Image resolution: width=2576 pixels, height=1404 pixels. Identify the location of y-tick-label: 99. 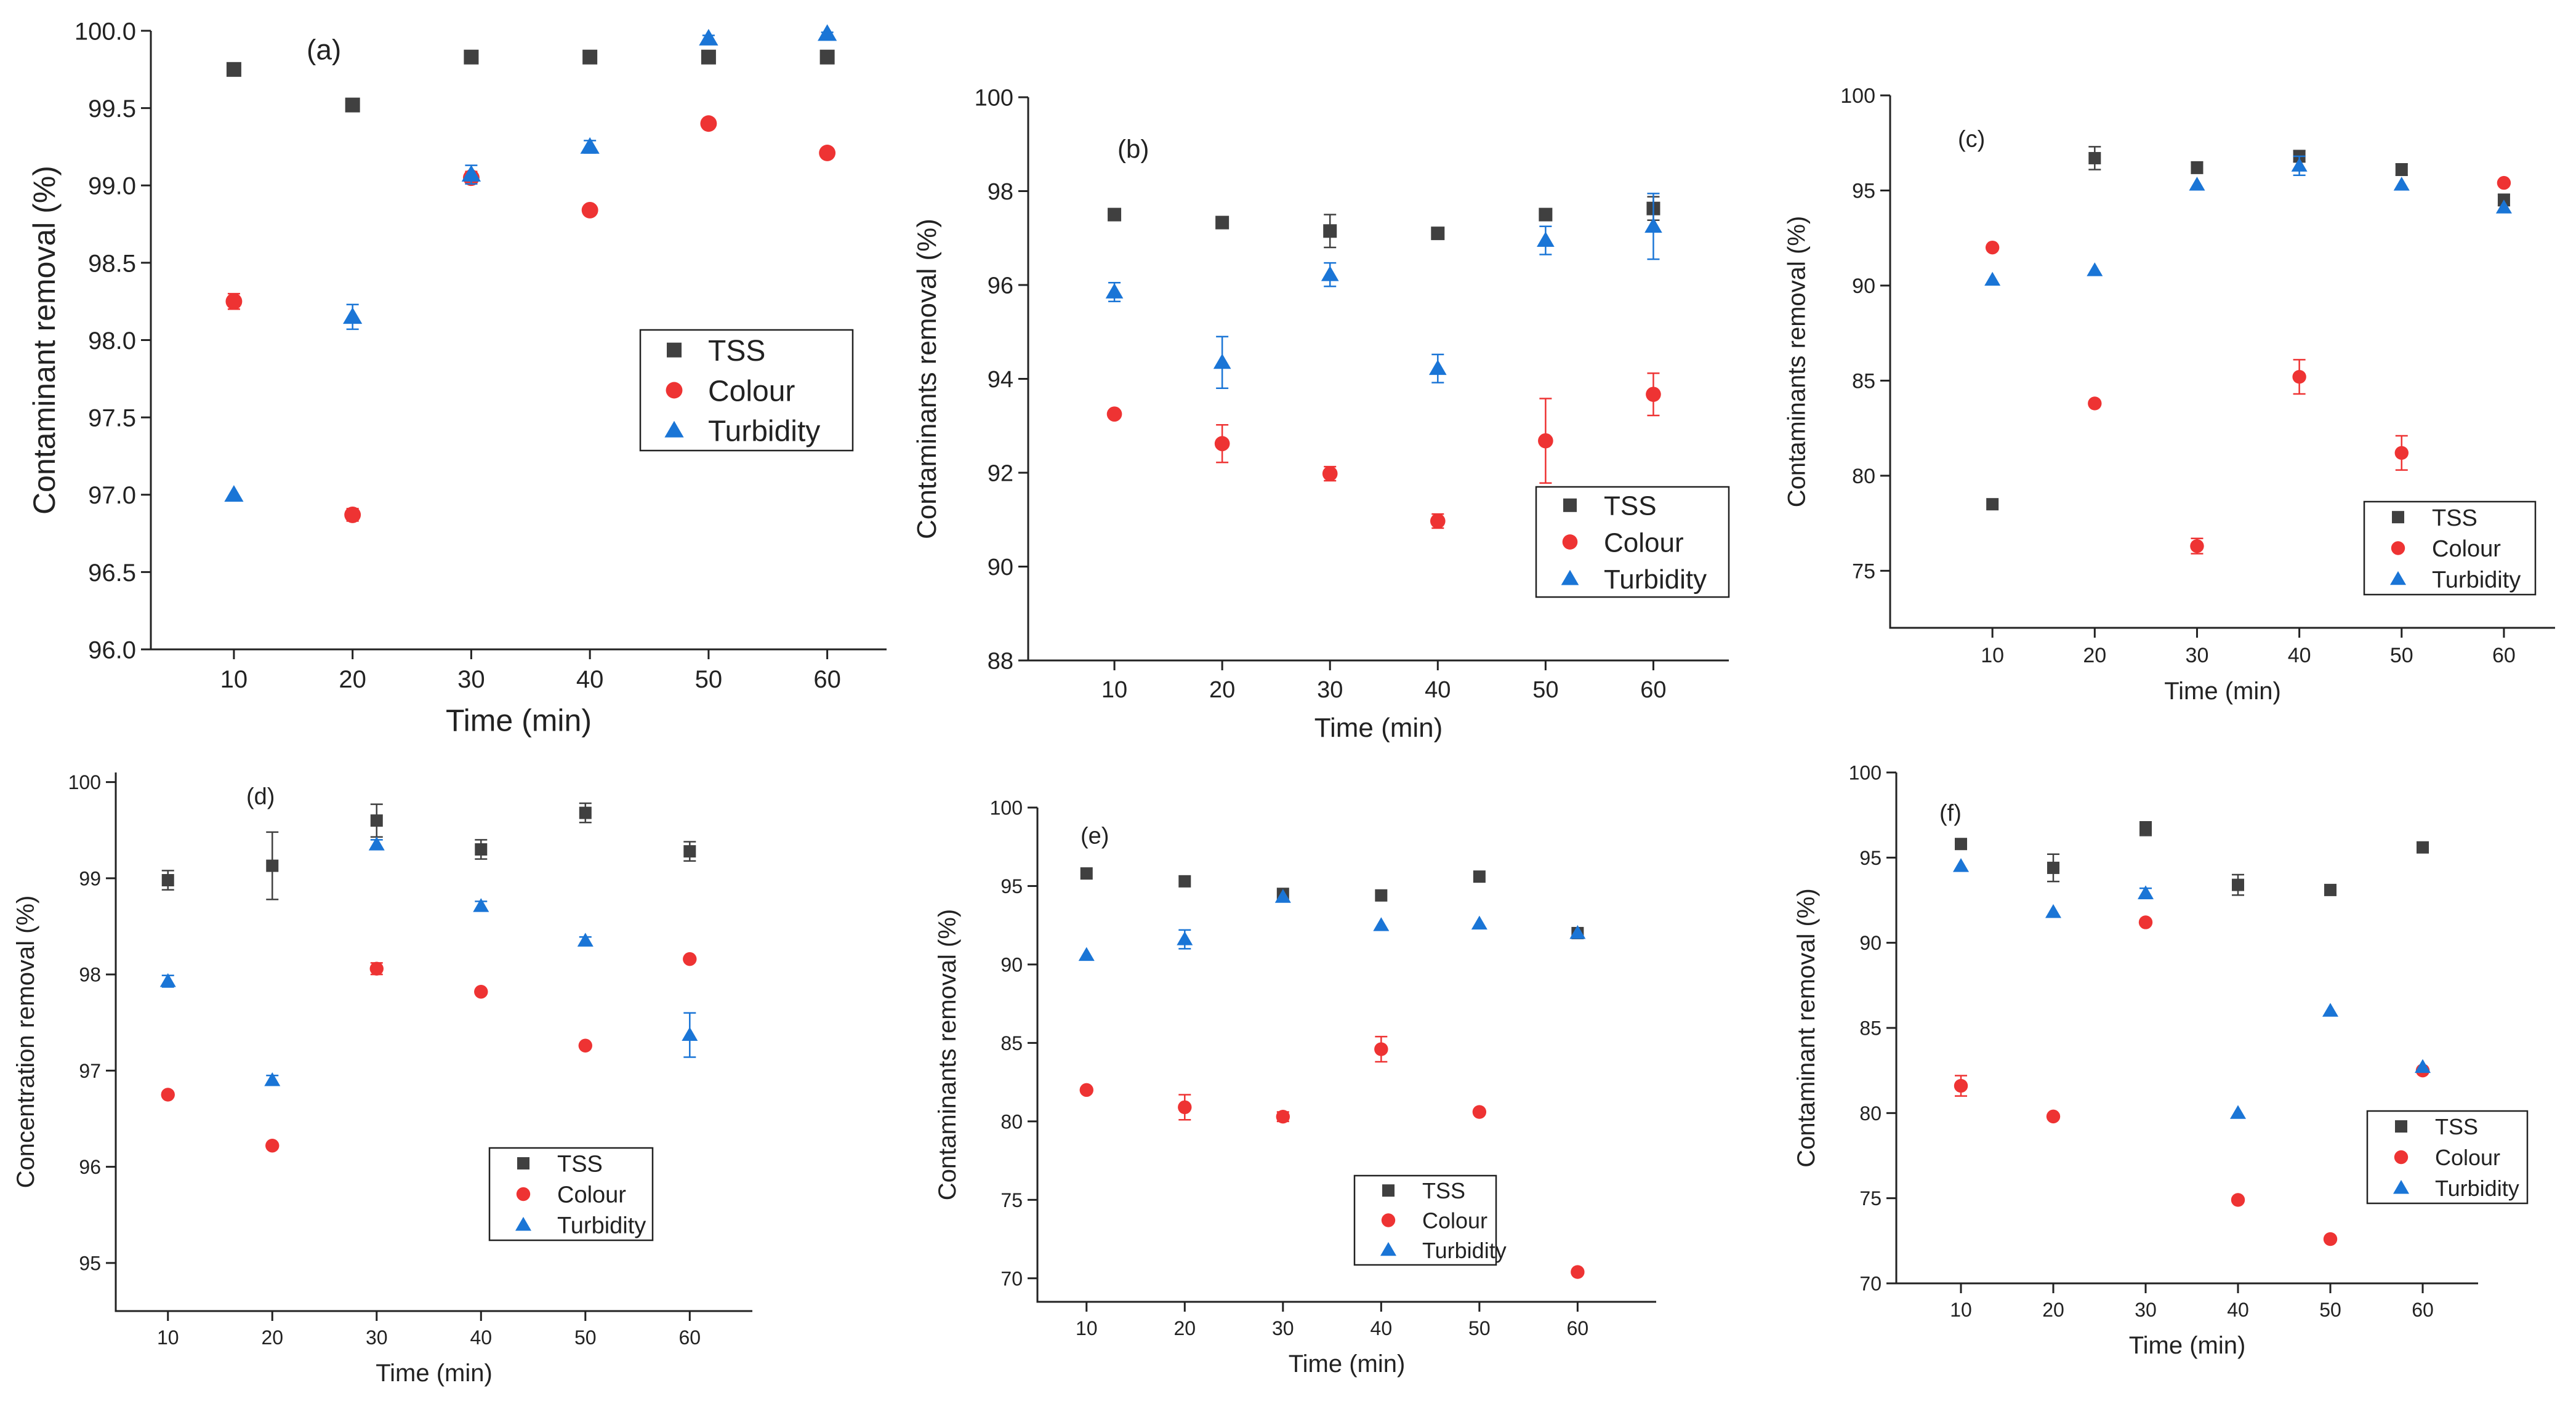
(90, 878).